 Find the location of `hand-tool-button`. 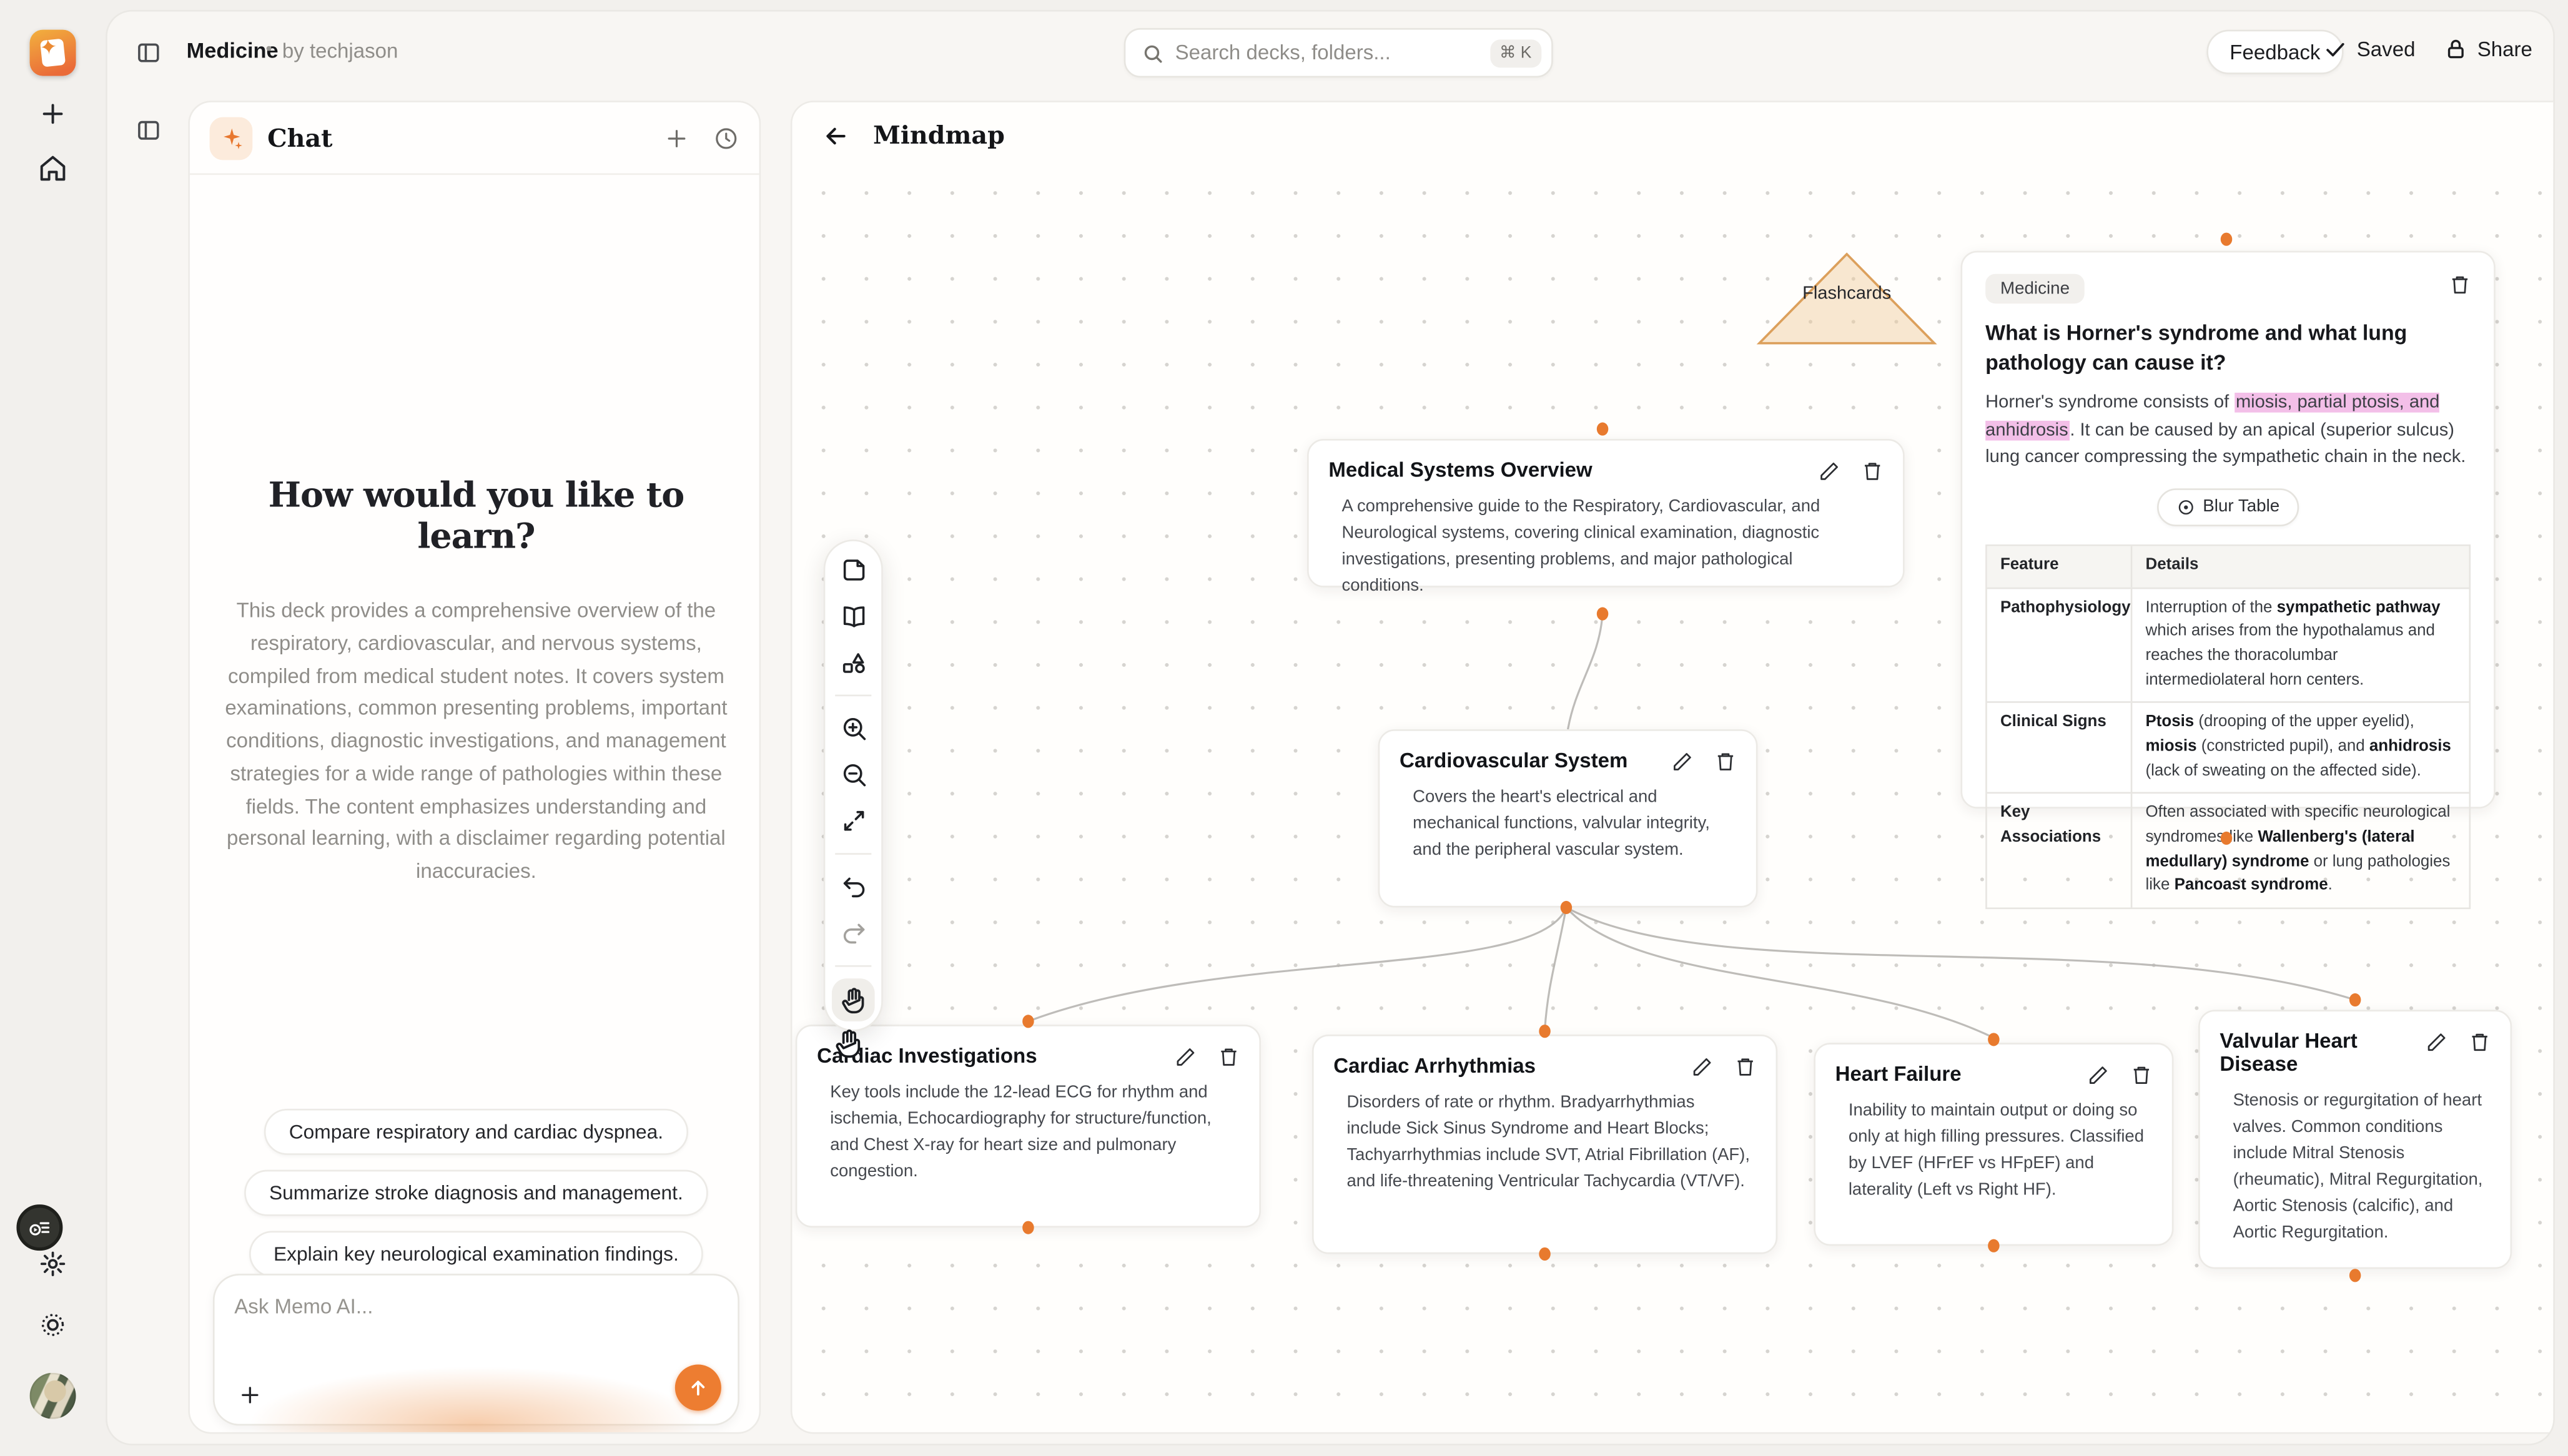

hand-tool-button is located at coordinates (853, 1000).